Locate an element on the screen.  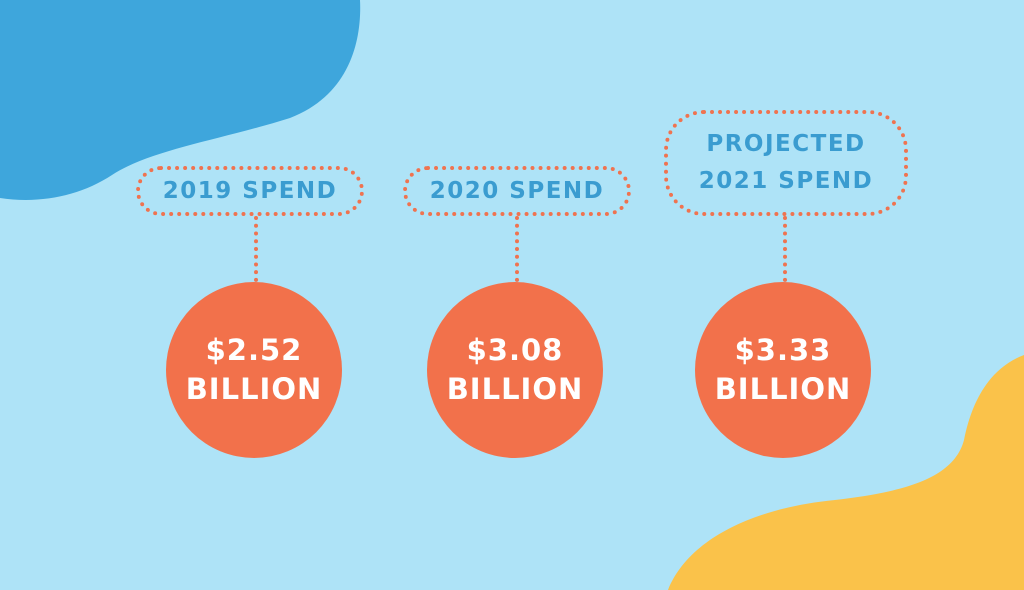
label-text: 2020 SPEND is located at coordinates (517, 190).